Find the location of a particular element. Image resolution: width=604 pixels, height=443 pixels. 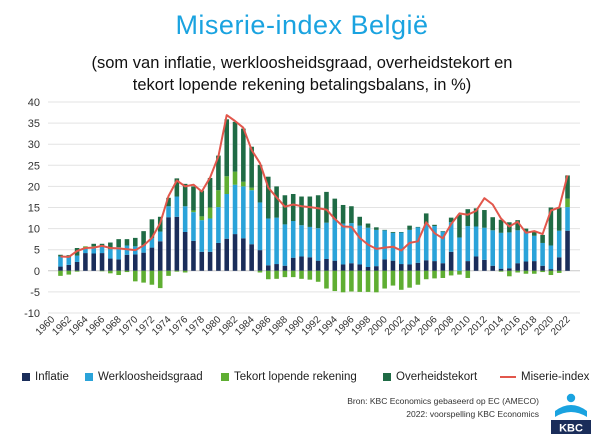

y-tick-label: -5 is located at coordinates (35, 293).